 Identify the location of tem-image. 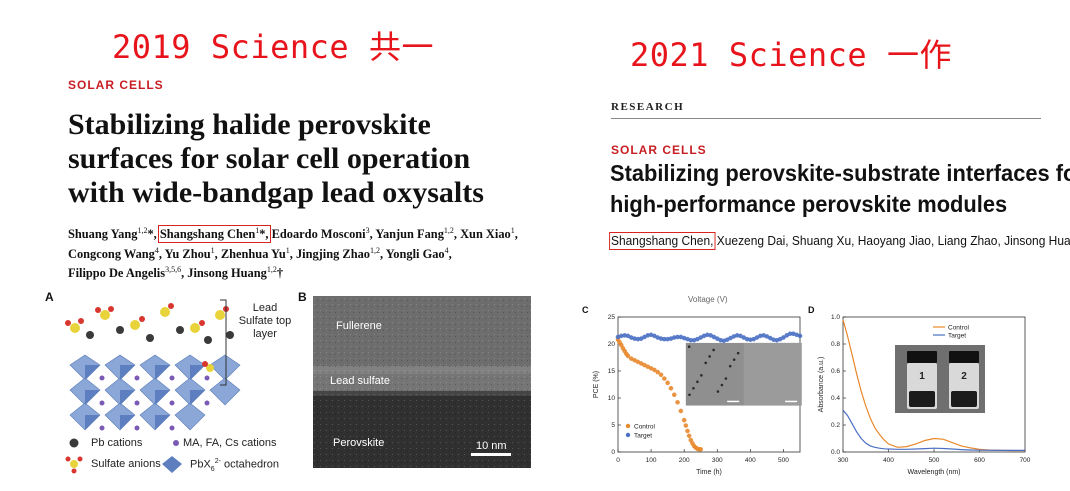
(422, 382).